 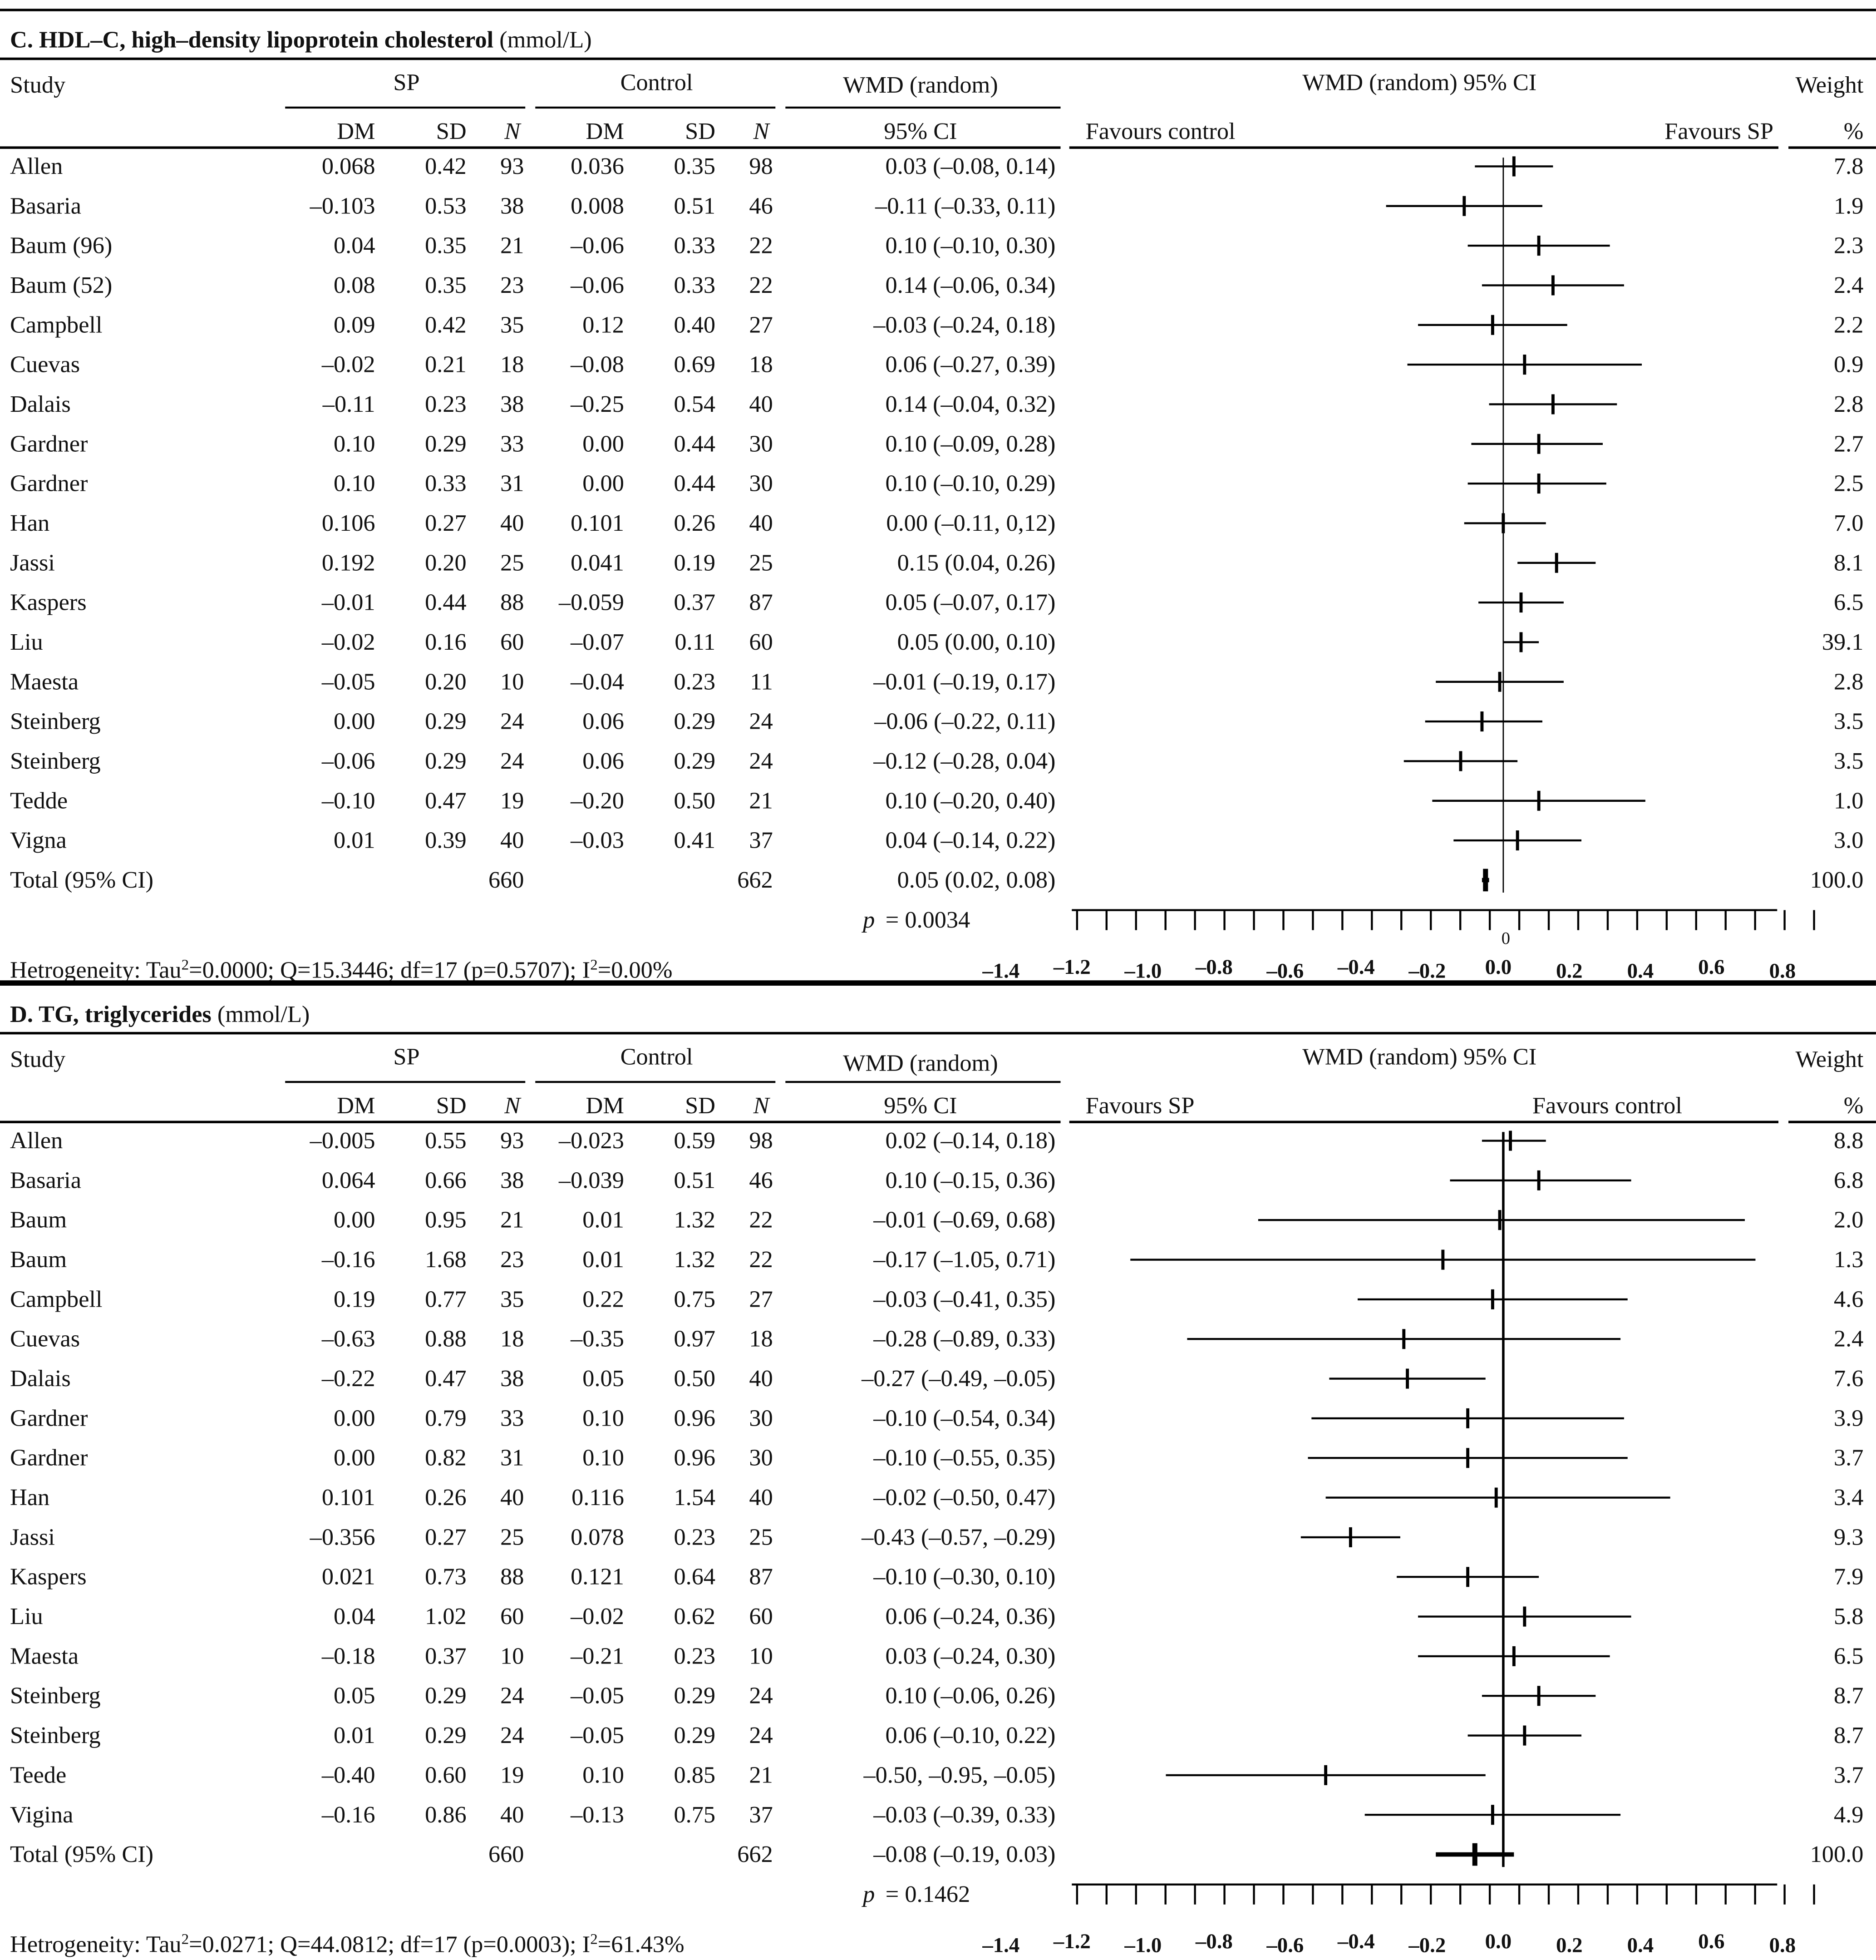 What do you see at coordinates (1072, 1941) in the screenshot?
I see `forest-panel-1-axis-label-1: –1.2` at bounding box center [1072, 1941].